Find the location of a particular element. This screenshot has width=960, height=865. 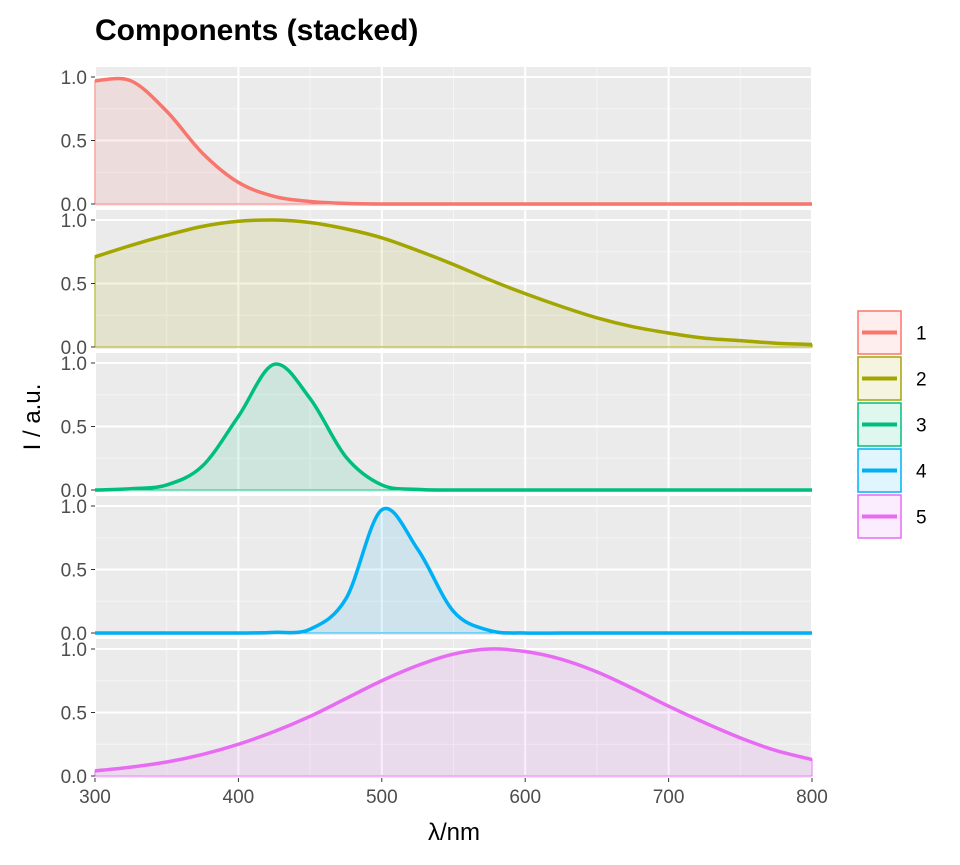

chart-title: Components (stacked) is located at coordinates (256, 30).